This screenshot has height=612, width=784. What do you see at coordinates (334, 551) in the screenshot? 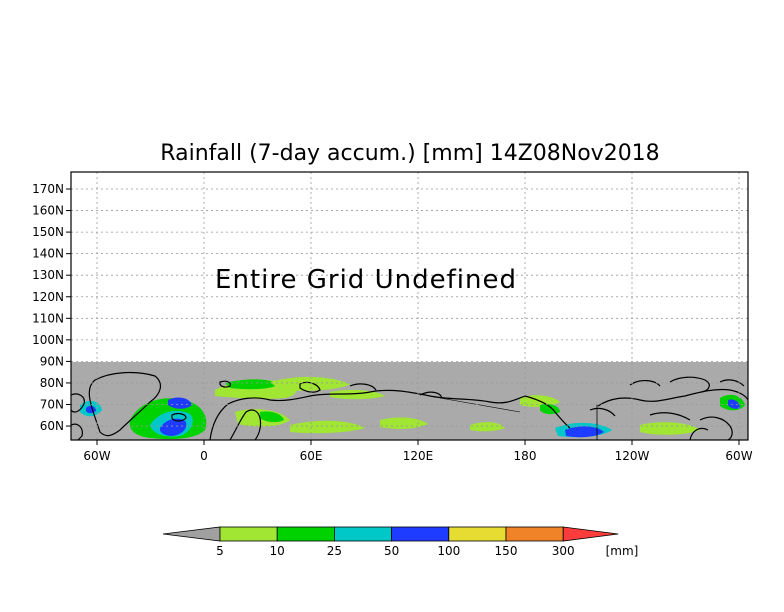
I see `colorbar-label: 25` at bounding box center [334, 551].